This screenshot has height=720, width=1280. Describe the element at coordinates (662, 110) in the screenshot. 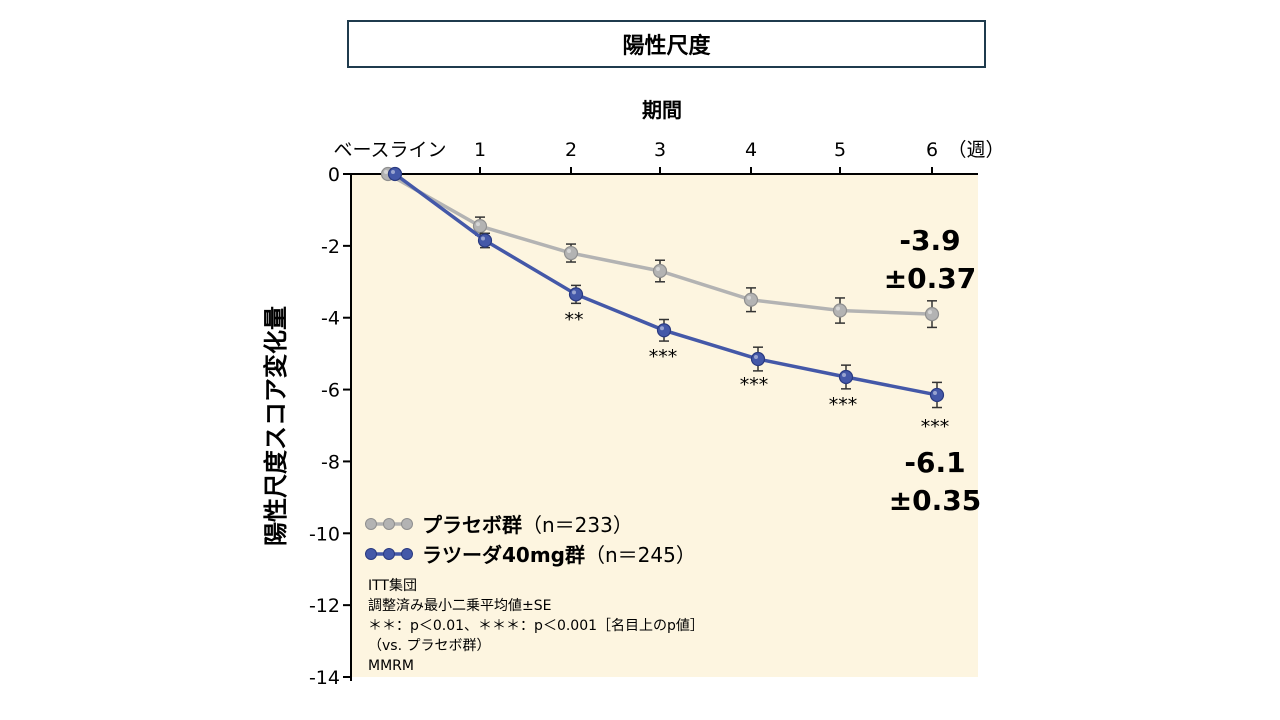

I see `x-axis-title: 期間` at that location.